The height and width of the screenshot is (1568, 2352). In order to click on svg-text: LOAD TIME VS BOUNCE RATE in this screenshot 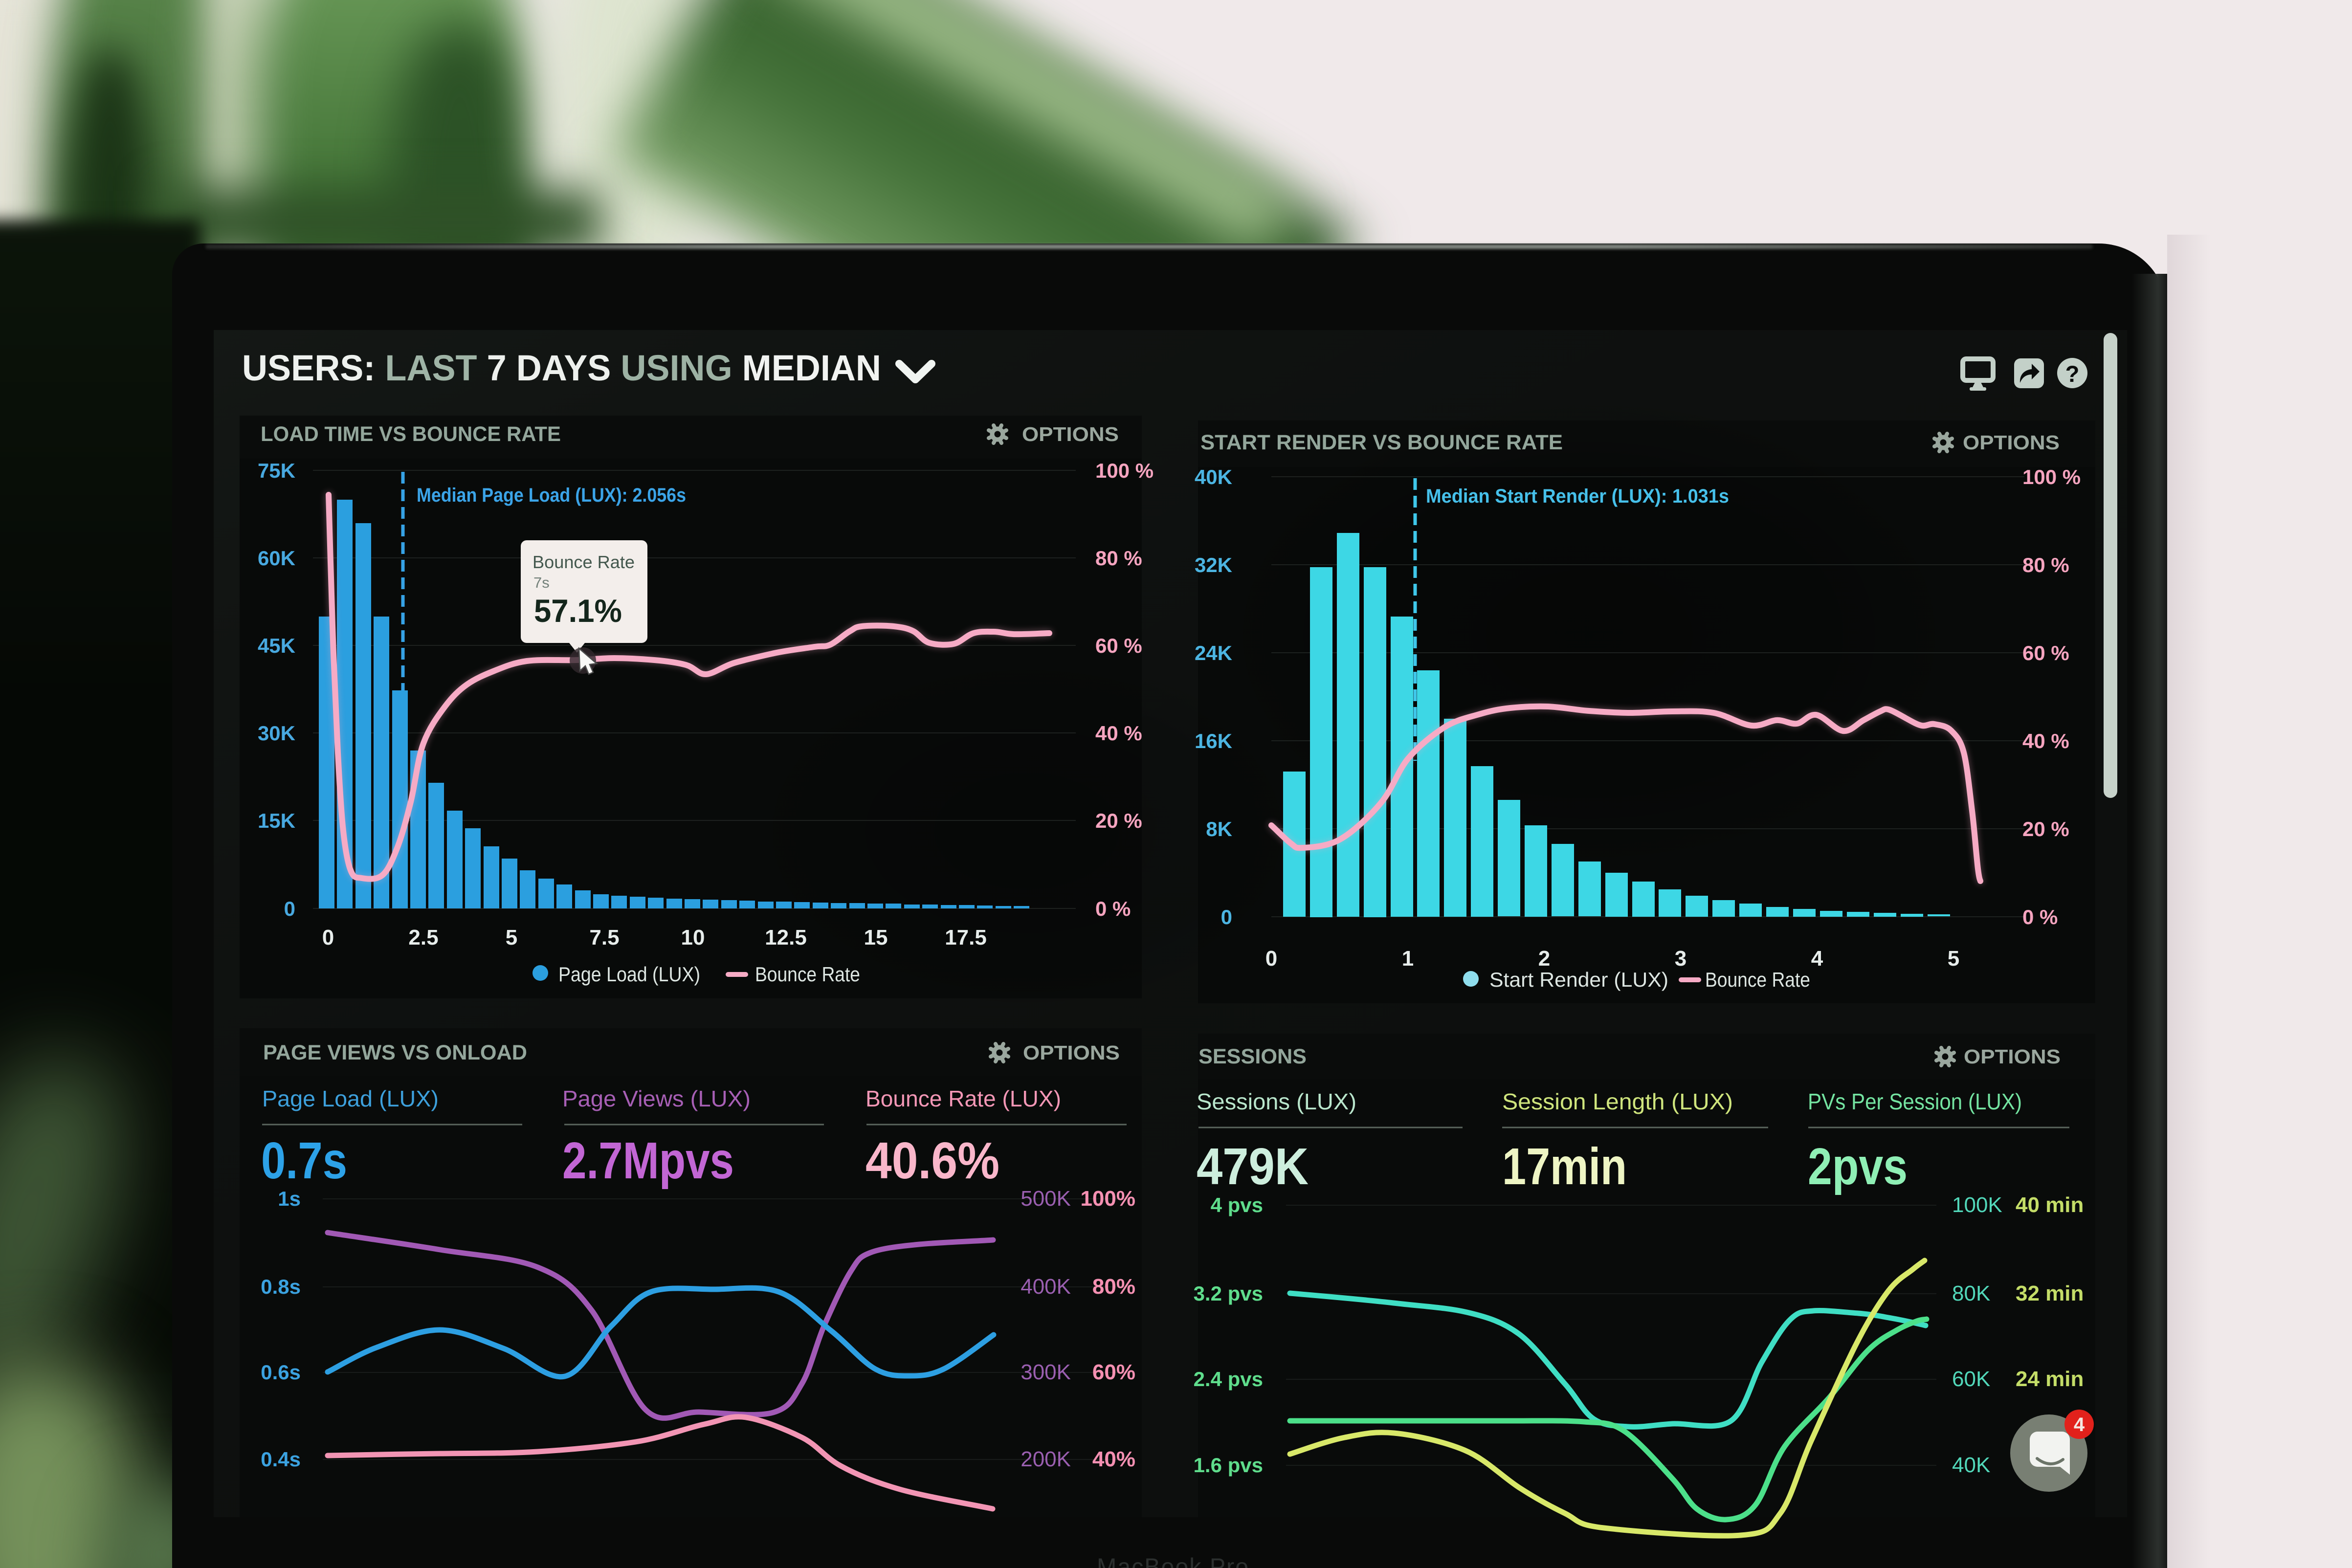, I will do `click(411, 434)`.